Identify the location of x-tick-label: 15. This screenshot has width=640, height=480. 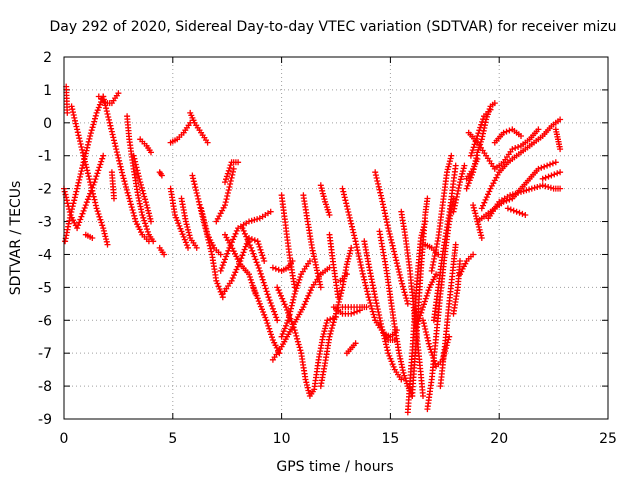
(390, 439).